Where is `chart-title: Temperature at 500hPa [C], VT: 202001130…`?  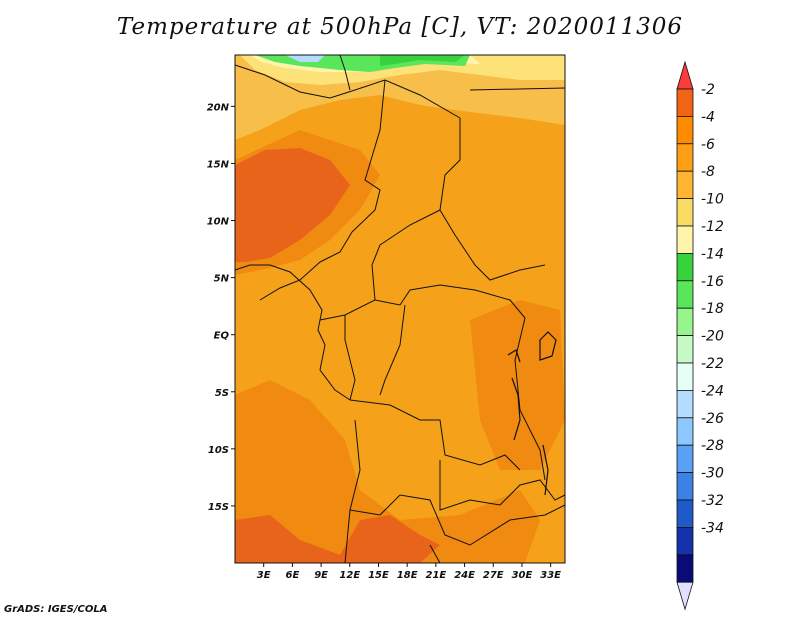 chart-title: Temperature at 500hPa [C], VT: 202001130… is located at coordinates (400, 27).